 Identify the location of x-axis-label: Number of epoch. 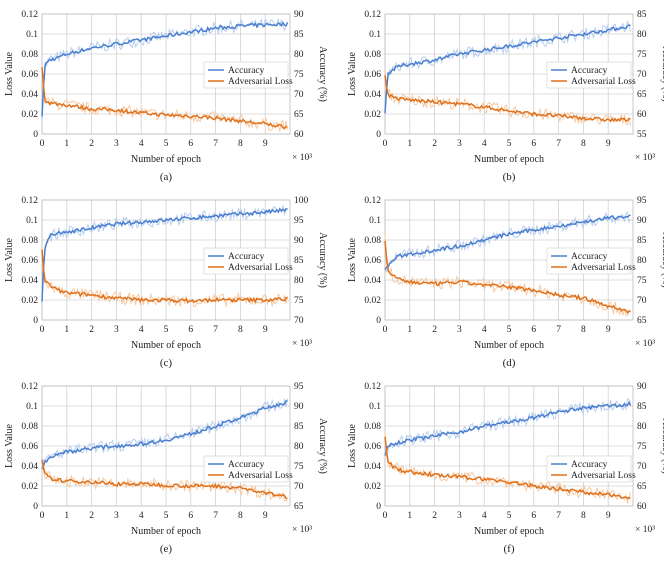
(509, 531).